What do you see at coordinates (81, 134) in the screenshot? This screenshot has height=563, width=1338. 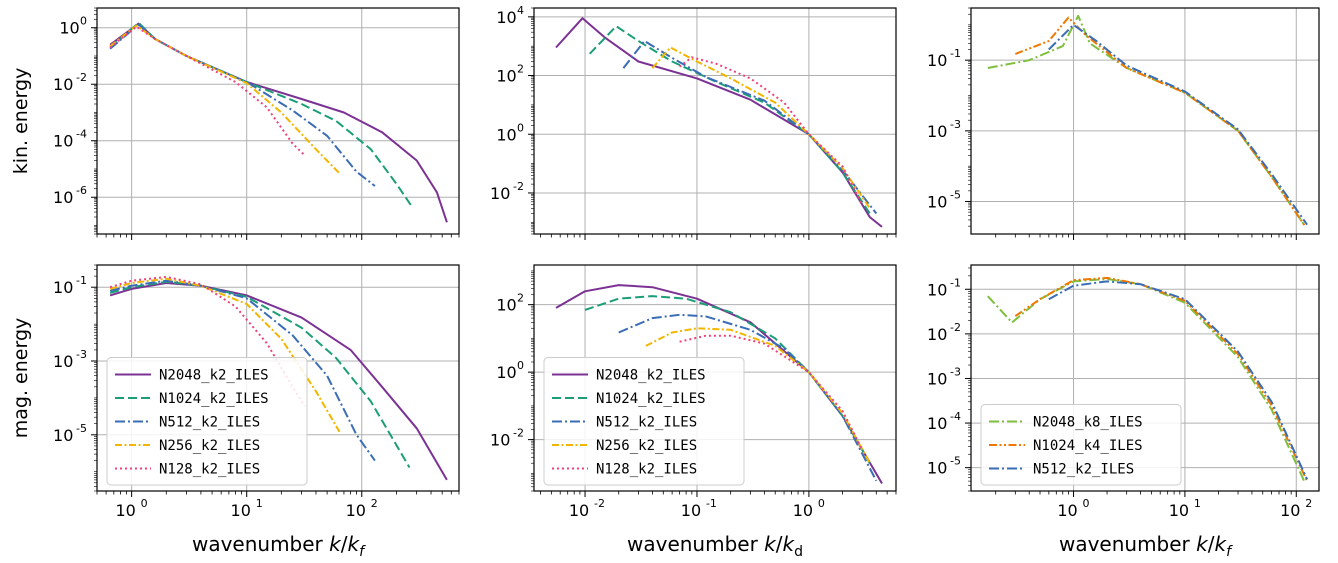 I see `y-tick-exponent: -4` at bounding box center [81, 134].